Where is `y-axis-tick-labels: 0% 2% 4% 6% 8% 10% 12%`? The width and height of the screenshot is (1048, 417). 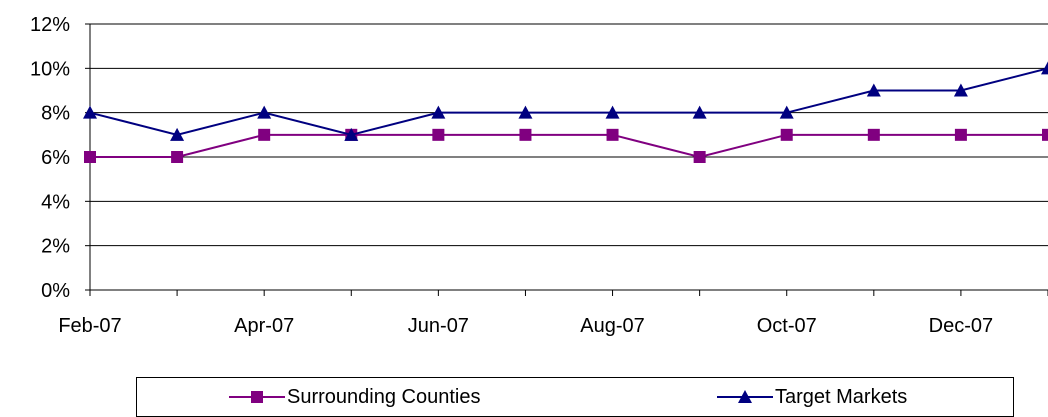 y-axis-tick-labels: 0% 2% 4% 6% 8% 10% 12% is located at coordinates (50, 158).